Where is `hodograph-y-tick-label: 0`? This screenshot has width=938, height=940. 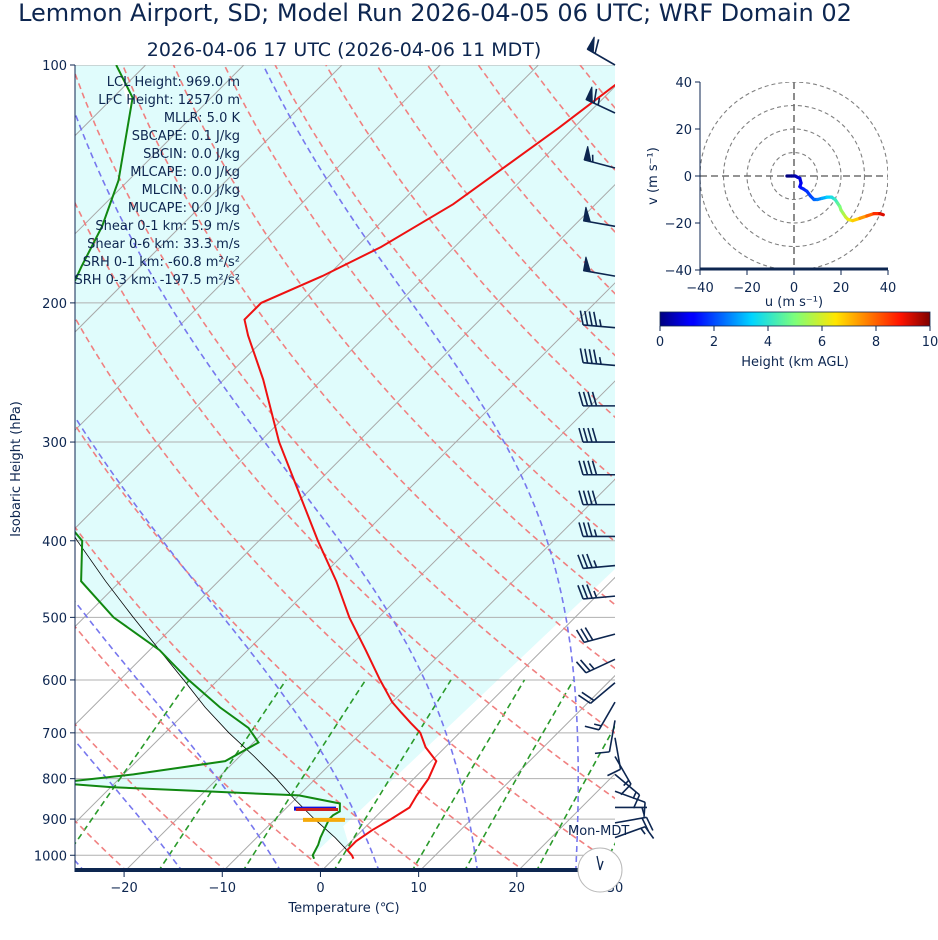
hodograph-y-tick-label: 0 is located at coordinates (688, 177).